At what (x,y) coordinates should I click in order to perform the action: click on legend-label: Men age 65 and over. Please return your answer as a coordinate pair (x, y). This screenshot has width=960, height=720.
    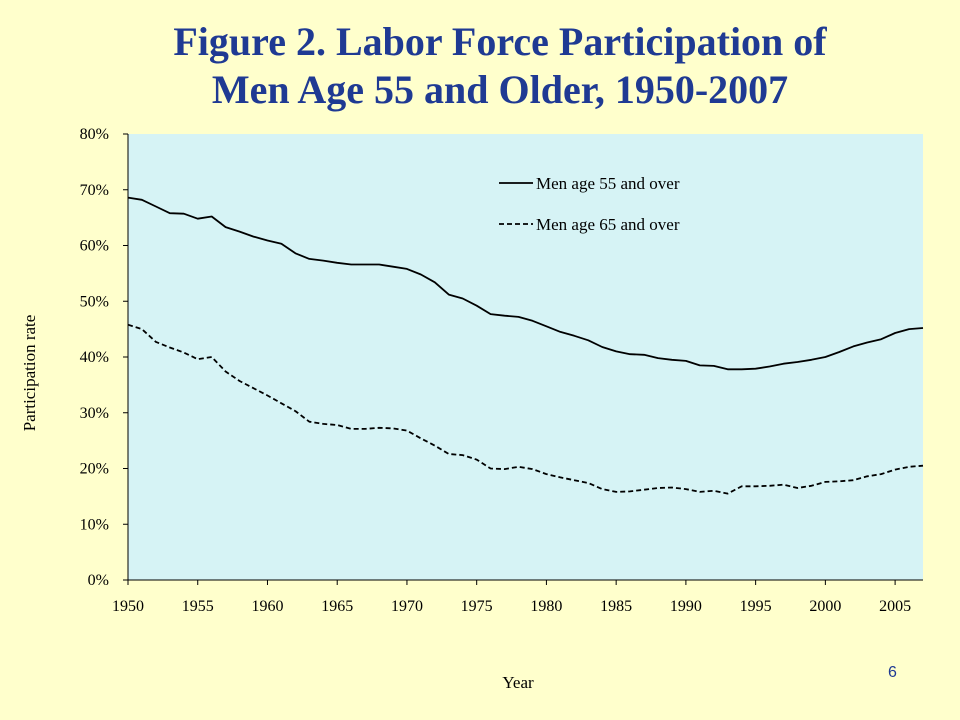
    Looking at the image, I should click on (608, 224).